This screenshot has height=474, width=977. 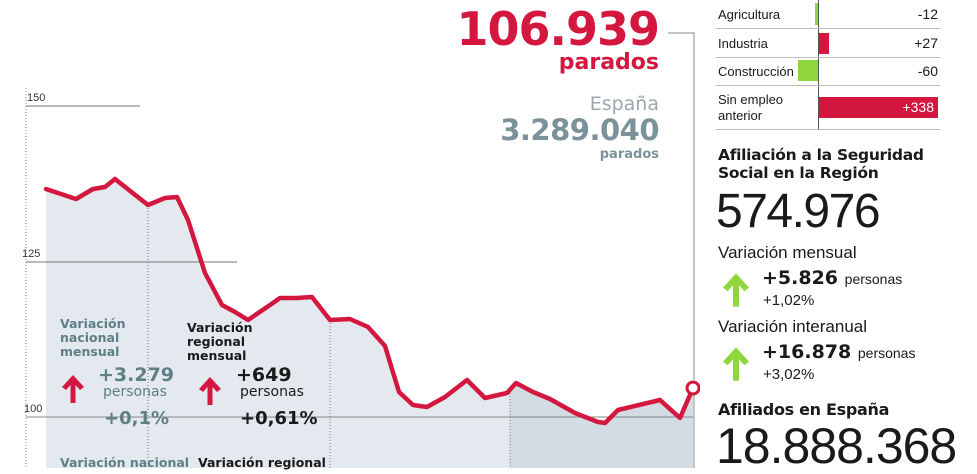 What do you see at coordinates (220, 341) in the screenshot?
I see `regional-mensual-title: Variación regional mensual` at bounding box center [220, 341].